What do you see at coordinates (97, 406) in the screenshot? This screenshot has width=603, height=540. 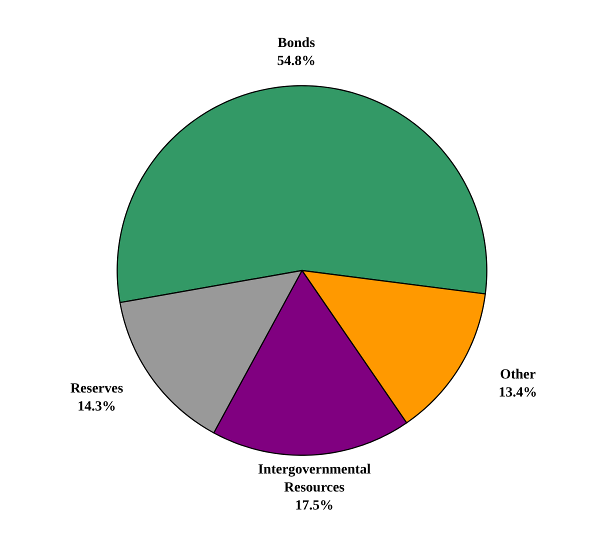 I see `data-label: 14.3%` at bounding box center [97, 406].